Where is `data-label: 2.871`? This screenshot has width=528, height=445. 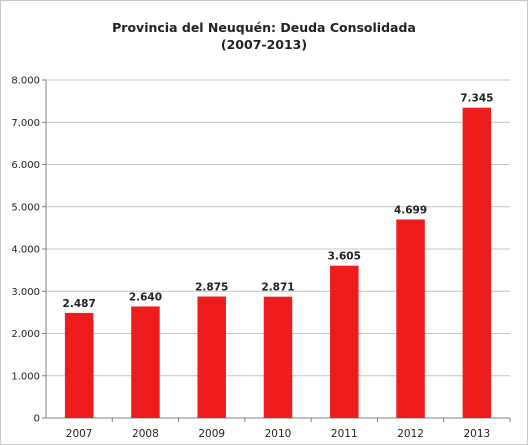
data-label: 2.871 is located at coordinates (277, 288).